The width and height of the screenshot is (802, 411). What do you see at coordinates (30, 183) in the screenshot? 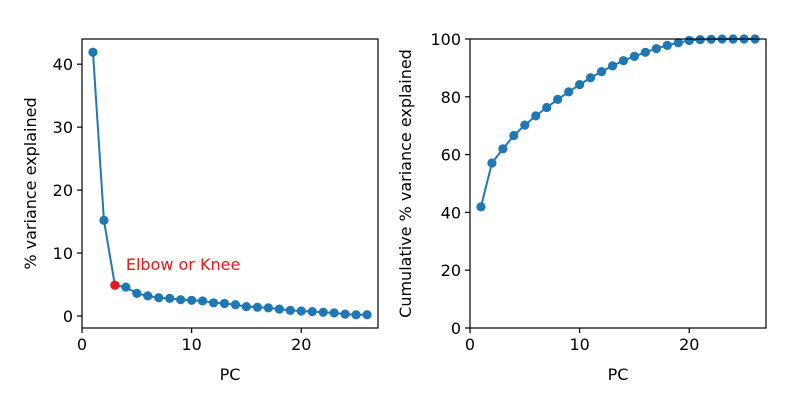
I see `y-axis-label: % variance explained` at bounding box center [30, 183].